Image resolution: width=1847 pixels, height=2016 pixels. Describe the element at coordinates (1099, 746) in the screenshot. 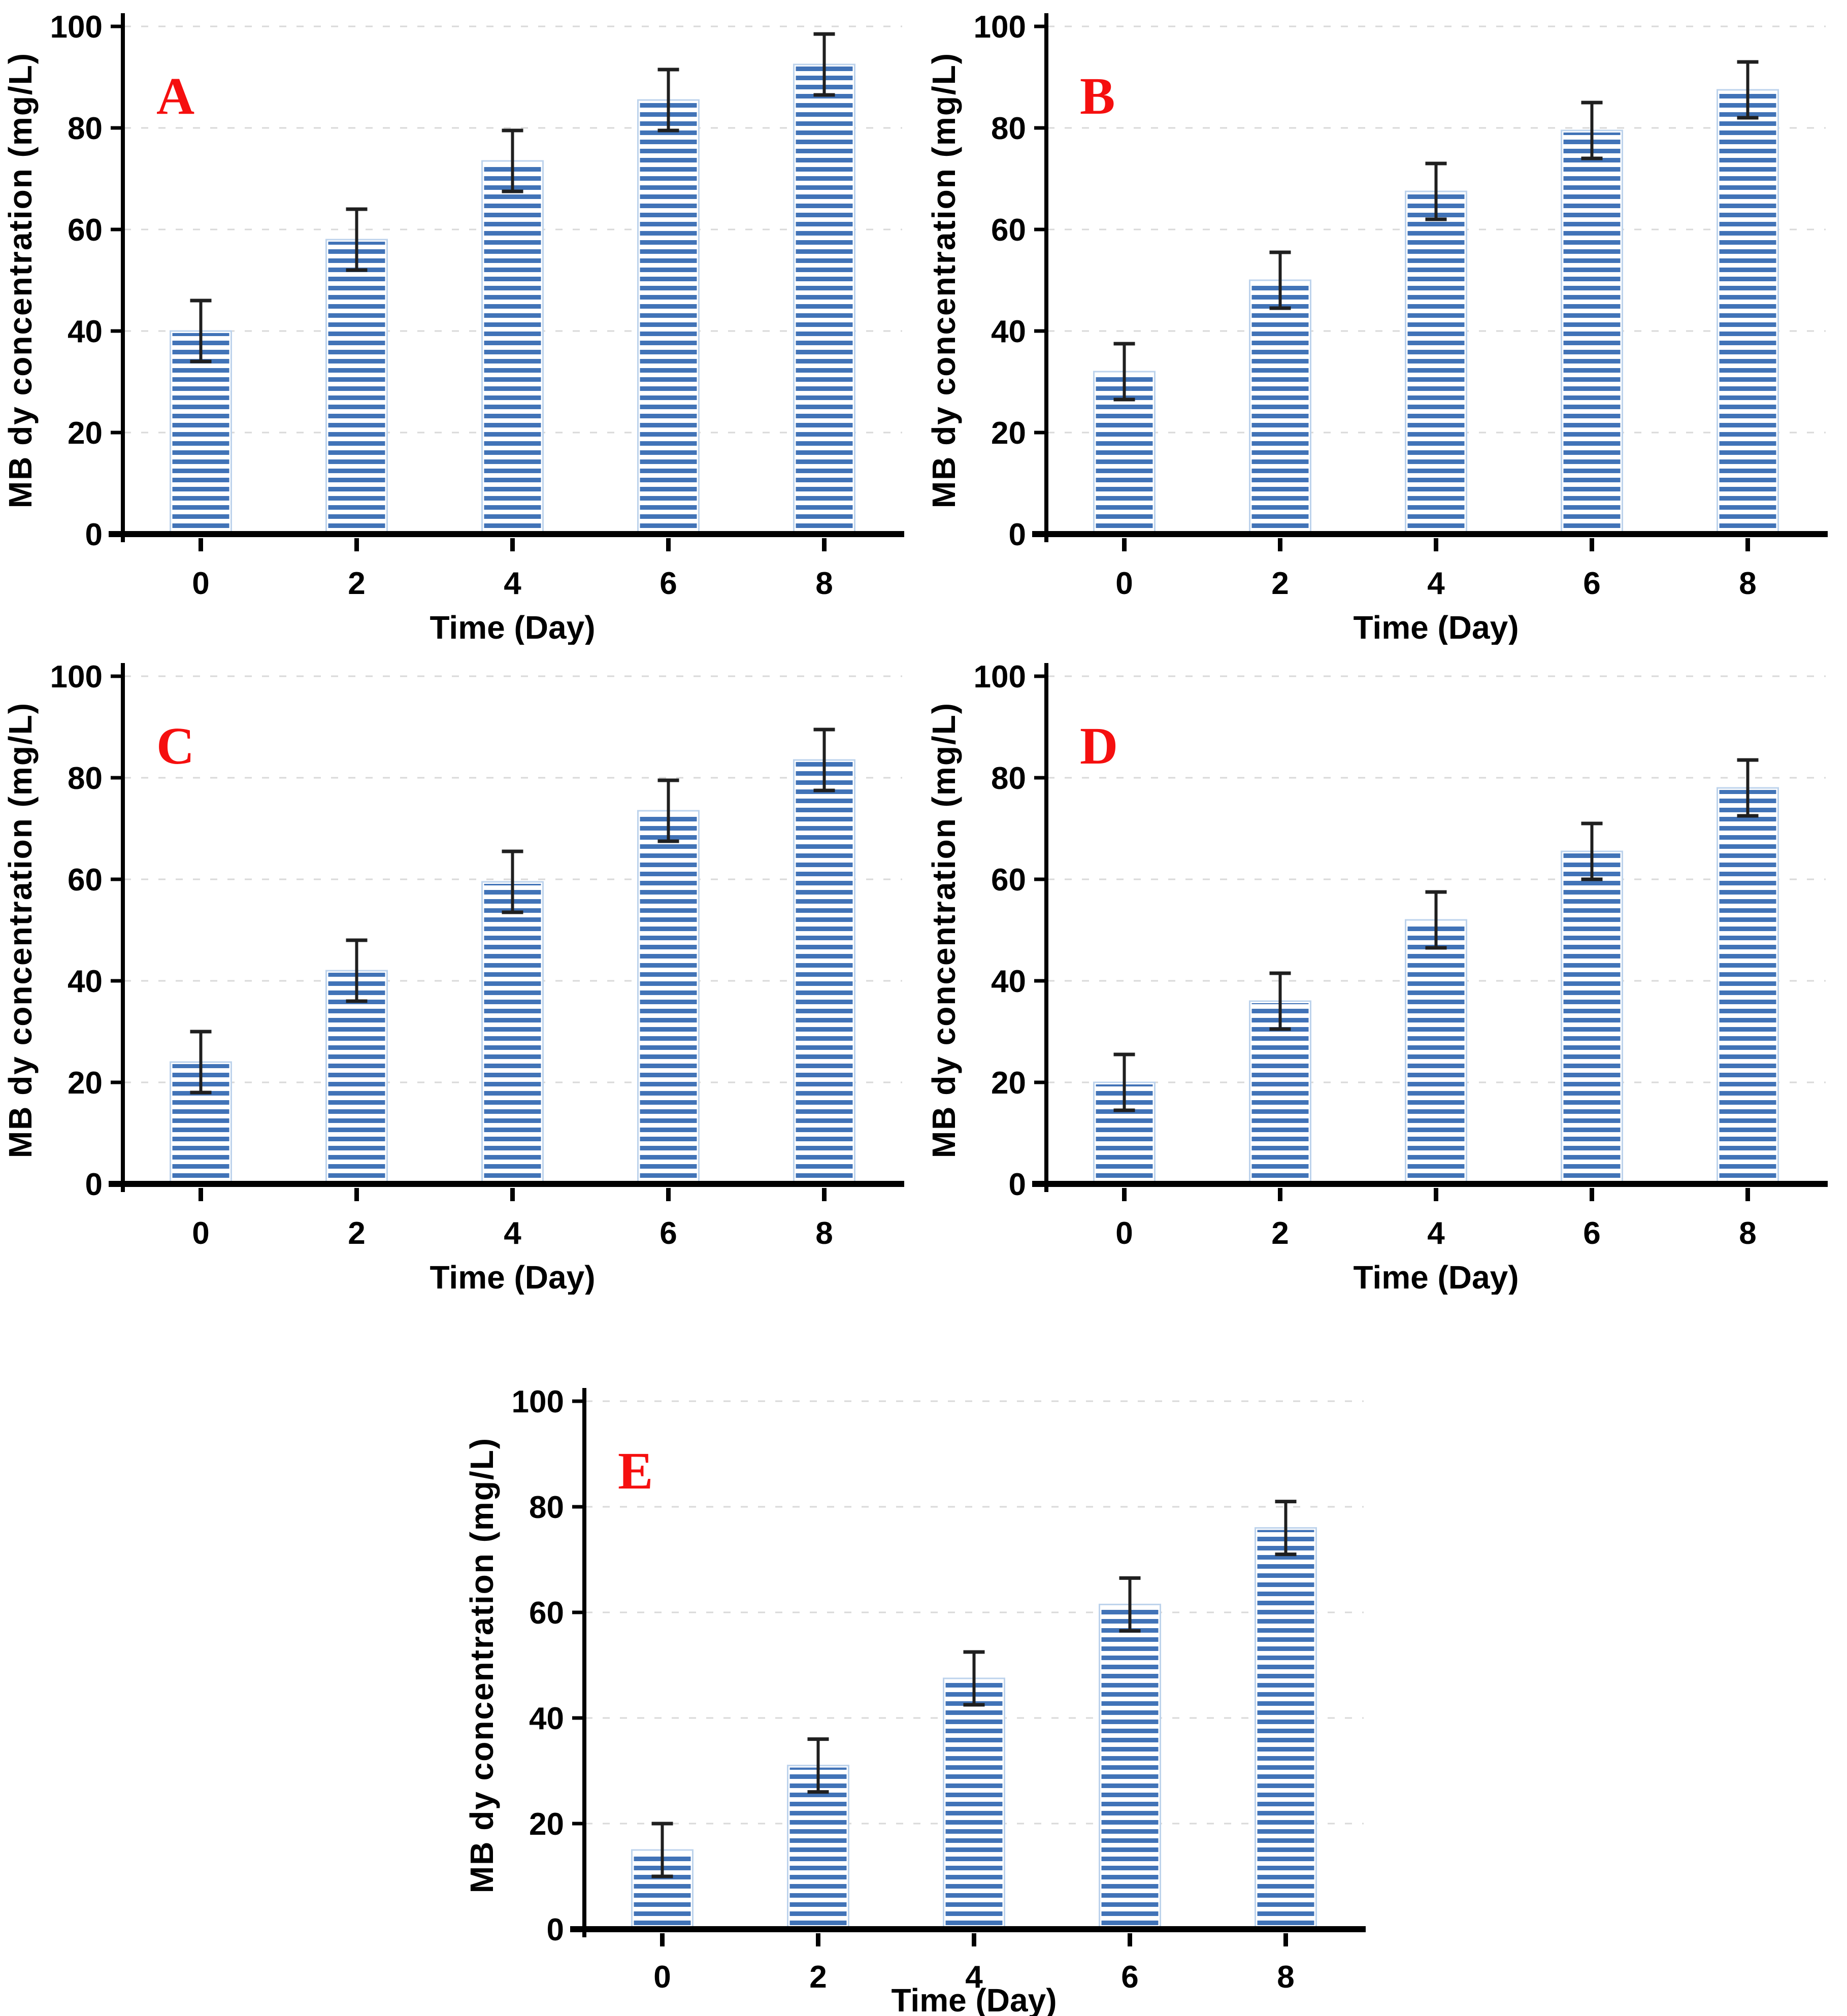

I see `panel-letter-D: D` at that location.